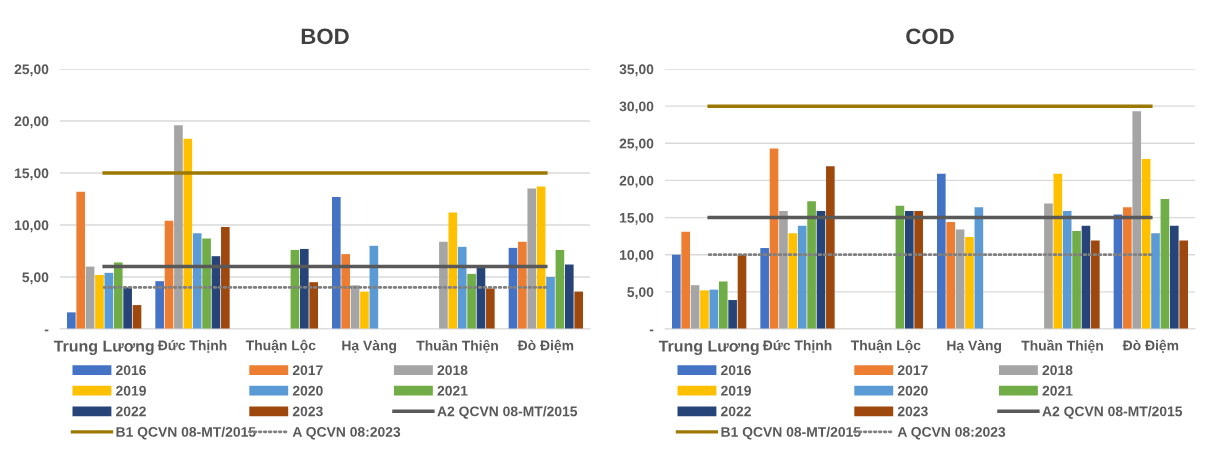  What do you see at coordinates (930, 36) in the screenshot?
I see `chart-title: COD` at bounding box center [930, 36].